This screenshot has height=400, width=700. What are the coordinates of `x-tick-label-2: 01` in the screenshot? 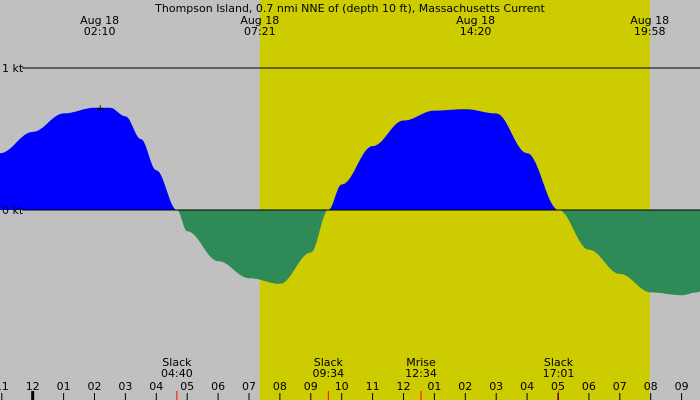 It's located at (64, 386).